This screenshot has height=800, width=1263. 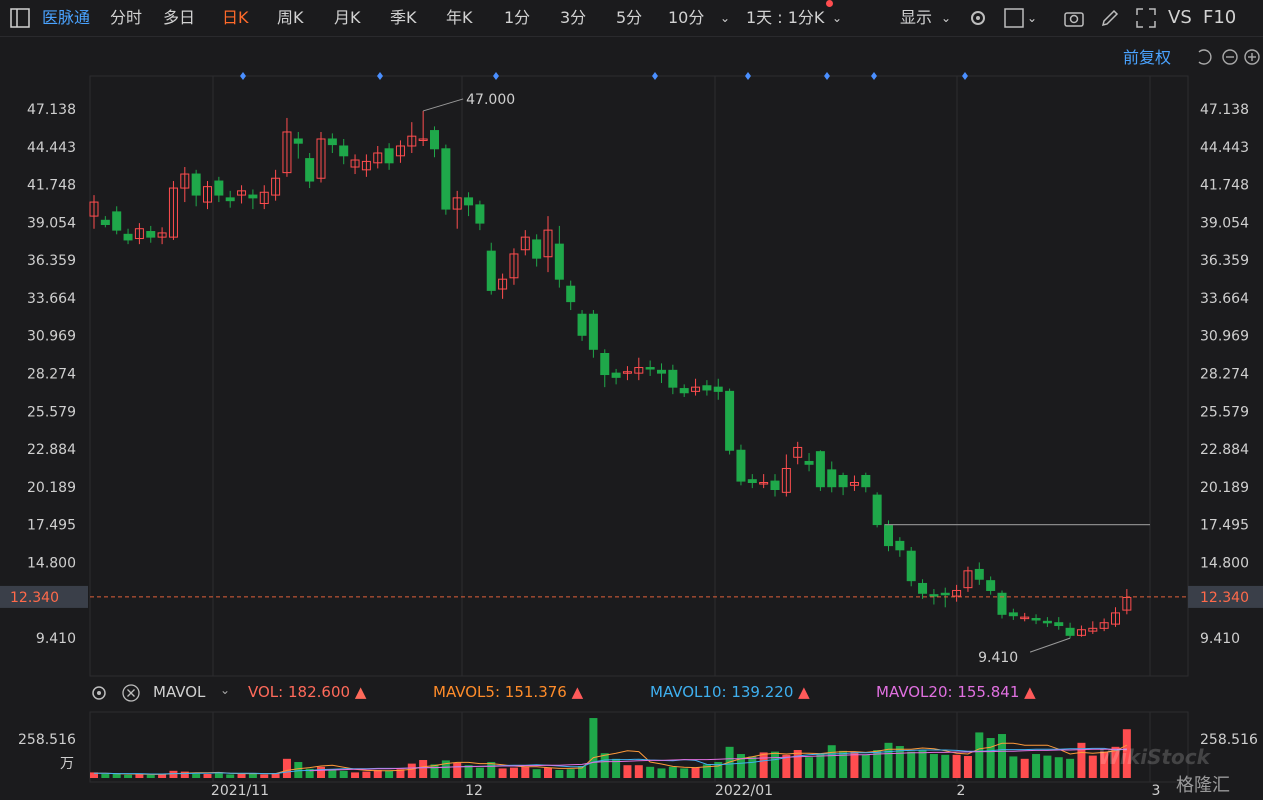 I want to click on close-icon, so click(x=131, y=693).